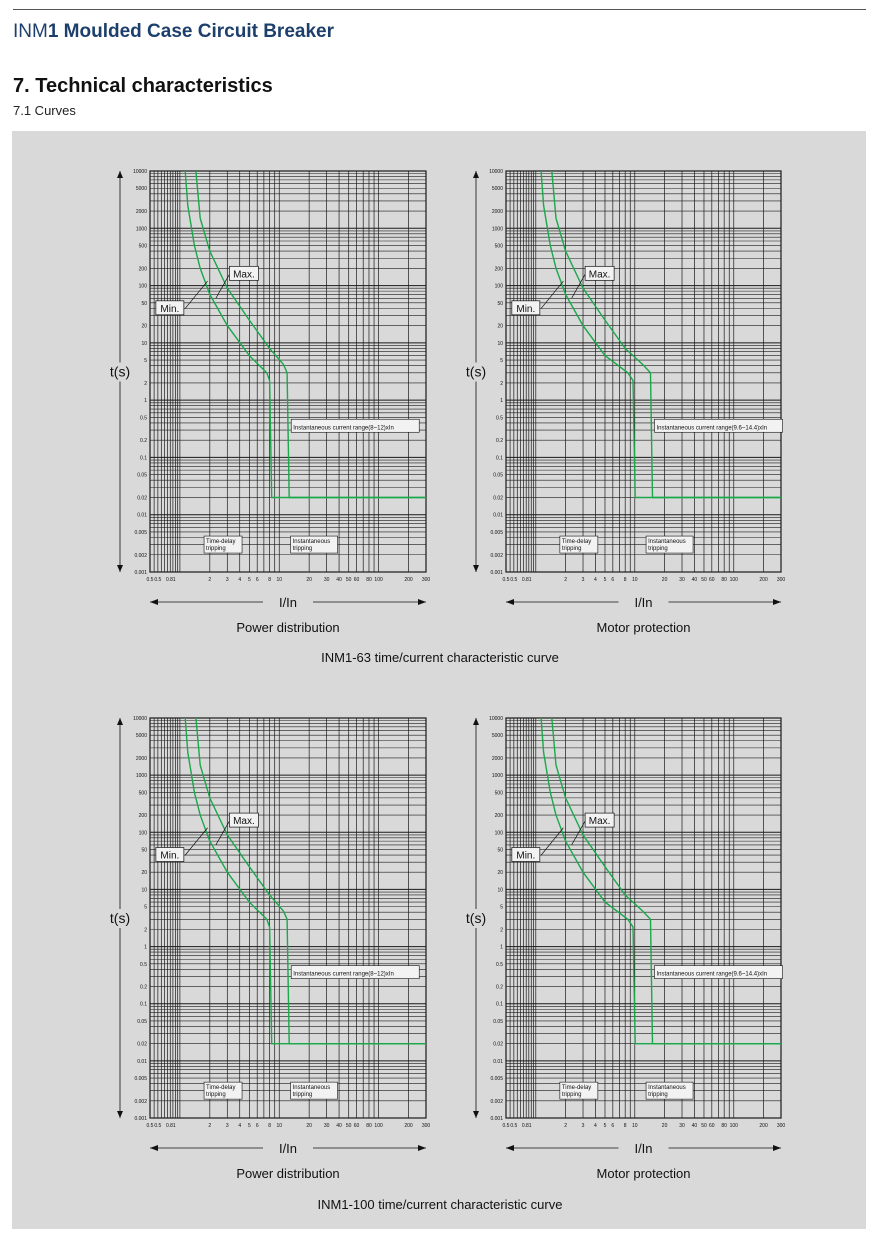  What do you see at coordinates (141, 229) in the screenshot?
I see `y-tick-label: 1000` at bounding box center [141, 229].